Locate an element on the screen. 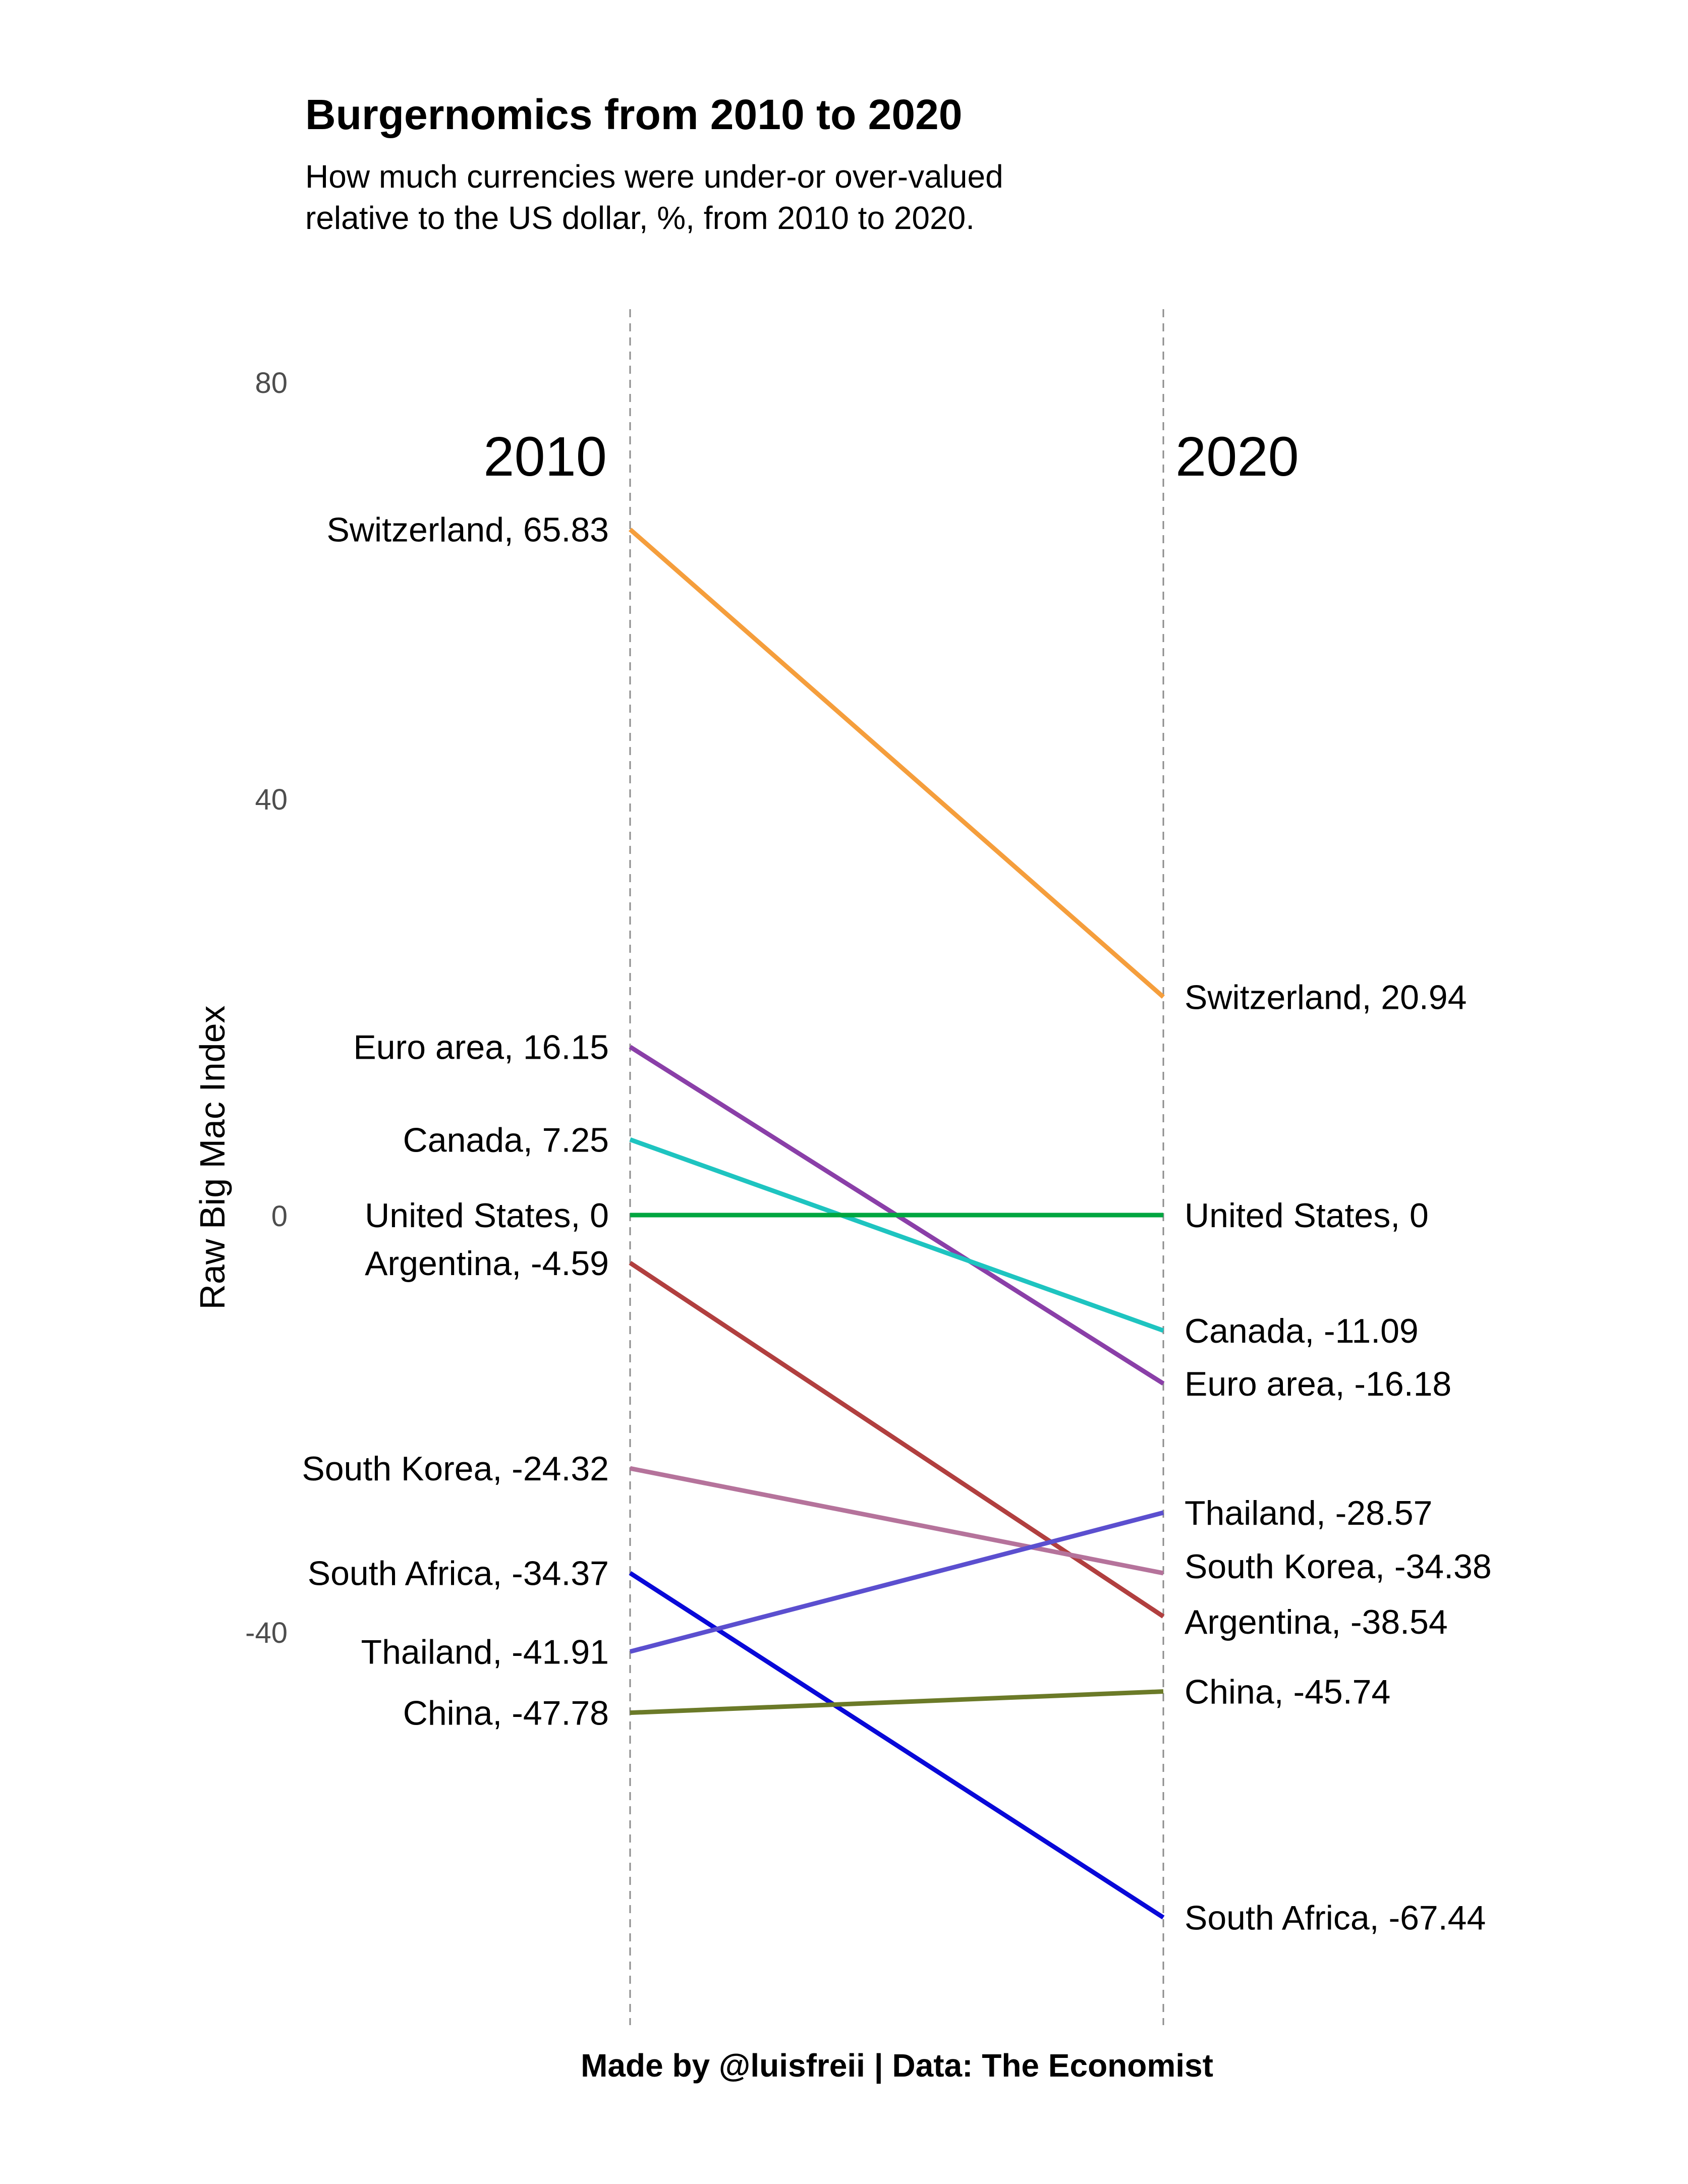 The height and width of the screenshot is (2184, 1688). year-label-2010: 2010 is located at coordinates (545, 457).